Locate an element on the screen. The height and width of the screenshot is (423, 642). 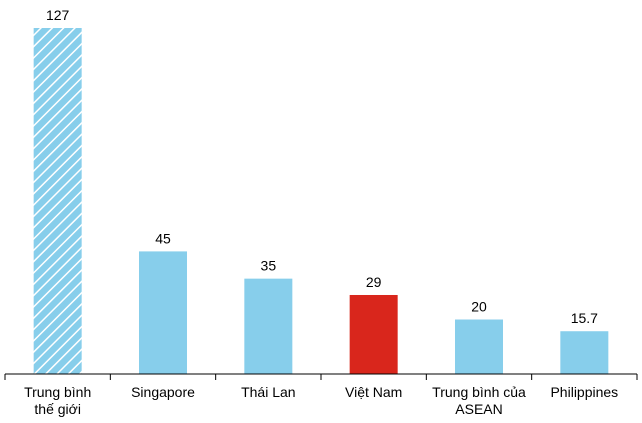
x-tick-label: Việt Nam is located at coordinates (373, 392).